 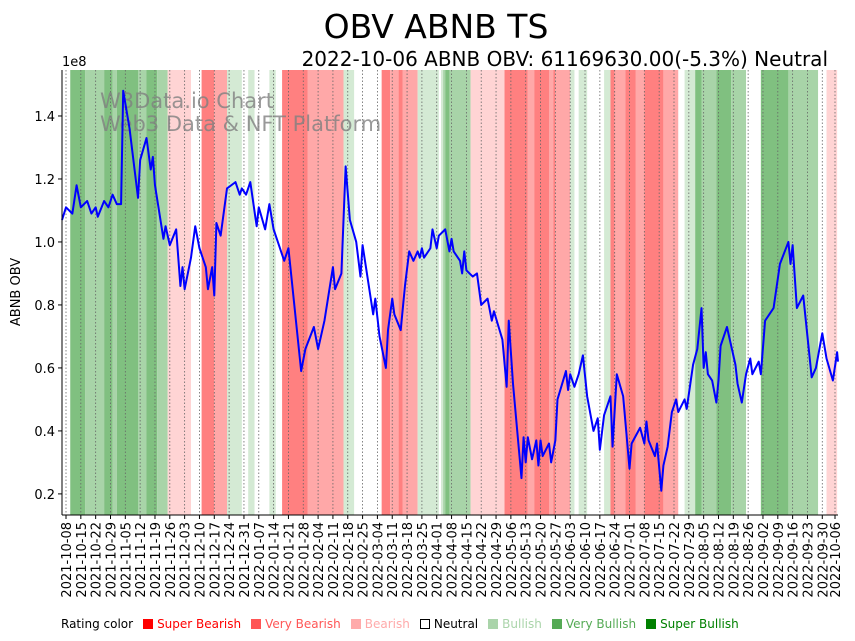 What do you see at coordinates (764, 560) in the screenshot?
I see `x-tick-label: 2022-09-02` at bounding box center [764, 560].